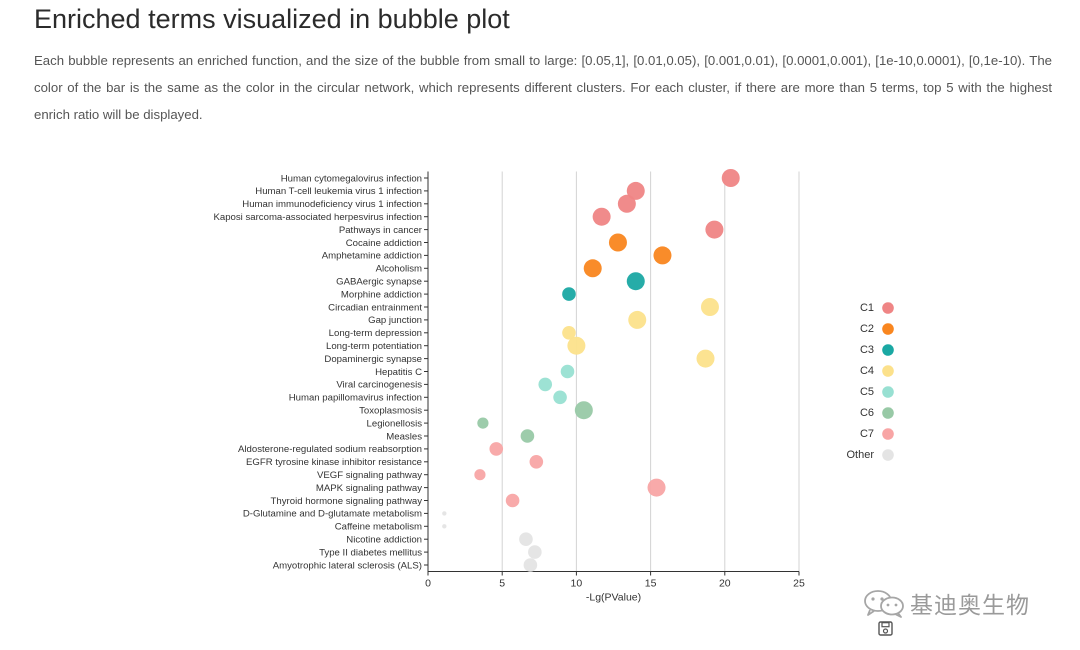 Image resolution: width=1080 pixels, height=650 pixels. Describe the element at coordinates (860, 455) in the screenshot. I see `legend-label: Other` at that location.